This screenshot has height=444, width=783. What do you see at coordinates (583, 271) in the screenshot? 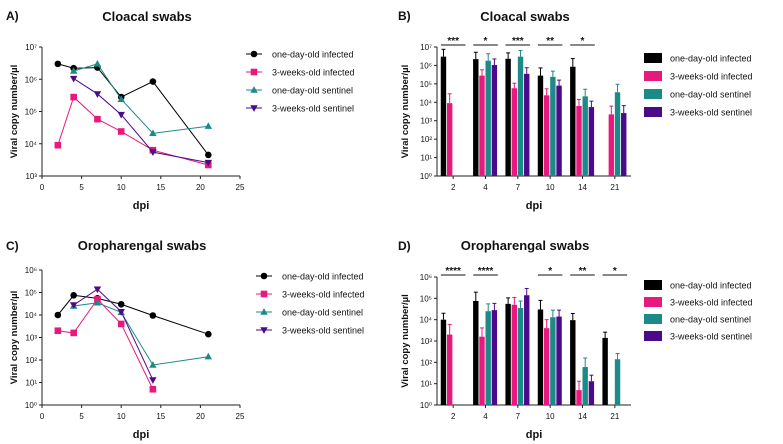
I see `significance-label: **` at bounding box center [583, 271].